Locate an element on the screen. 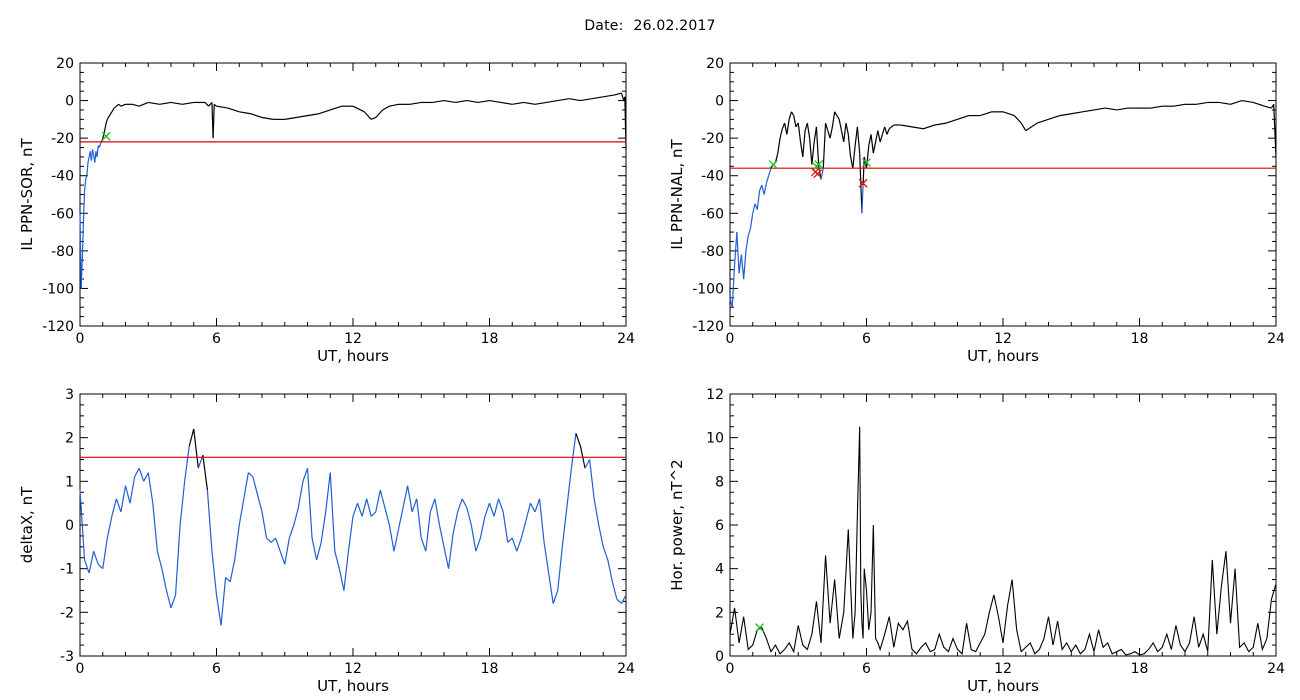  x-tick-label: 24 is located at coordinates (1276, 339).